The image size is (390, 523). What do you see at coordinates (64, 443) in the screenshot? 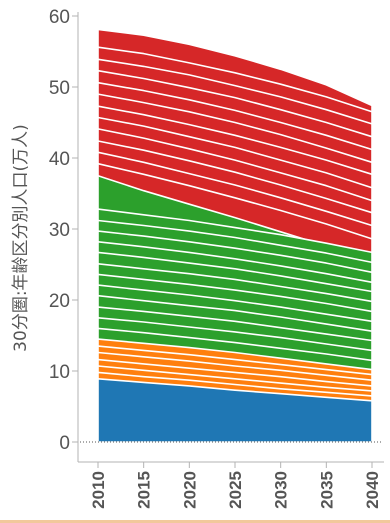
I see `y-tick-label: 0` at bounding box center [64, 443].